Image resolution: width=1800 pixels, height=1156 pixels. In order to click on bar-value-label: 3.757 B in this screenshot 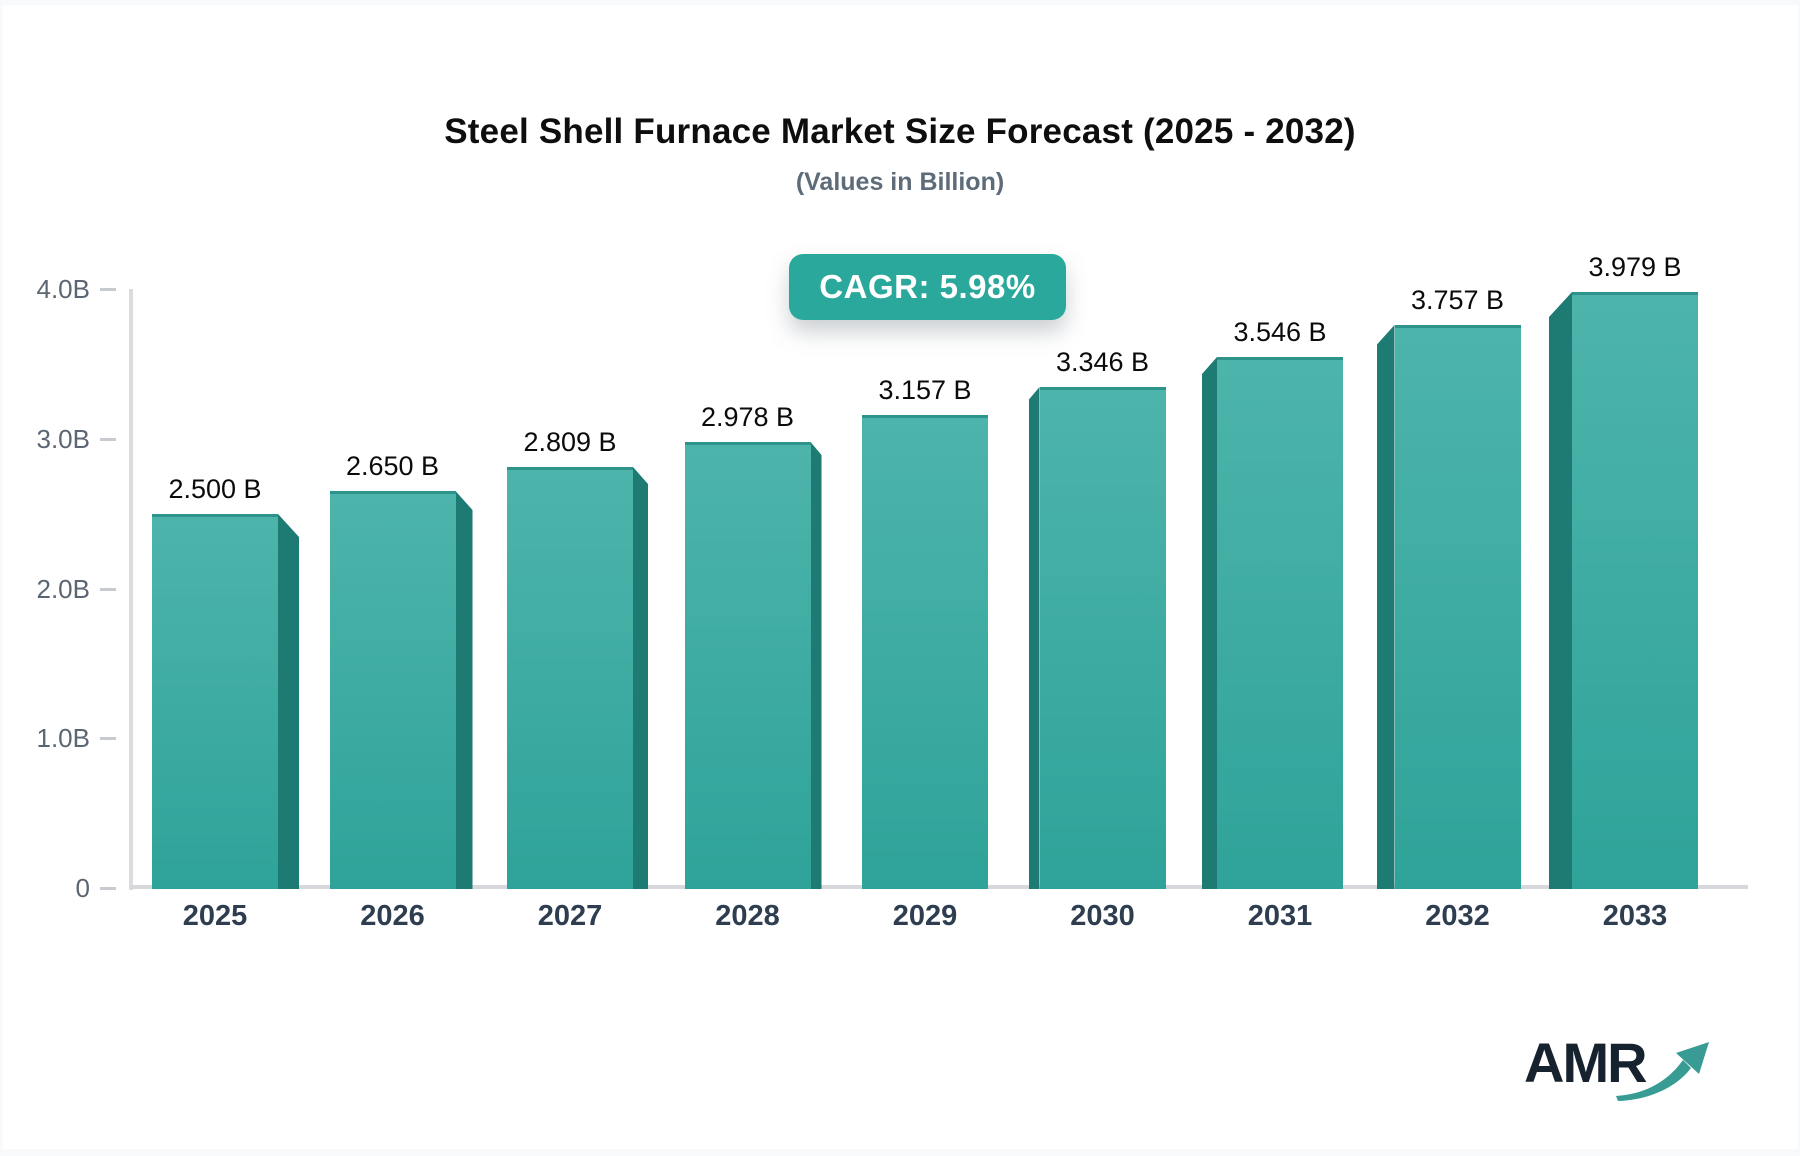, I will do `click(1457, 300)`.